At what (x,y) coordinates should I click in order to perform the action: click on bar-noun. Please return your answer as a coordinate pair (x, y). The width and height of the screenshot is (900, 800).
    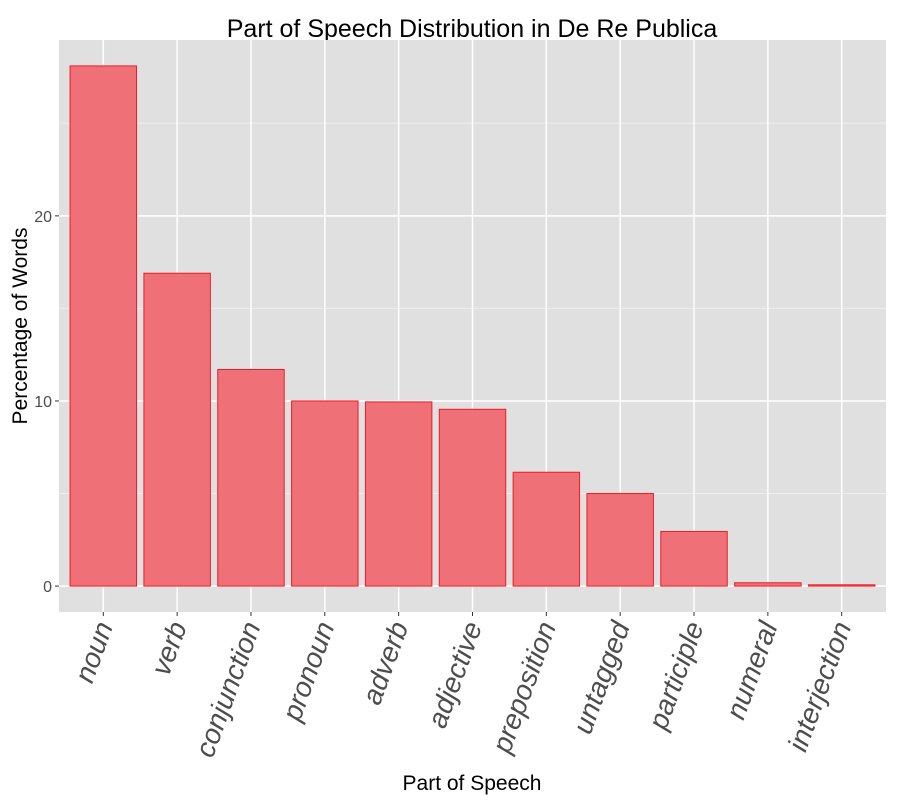
    Looking at the image, I should click on (103, 326).